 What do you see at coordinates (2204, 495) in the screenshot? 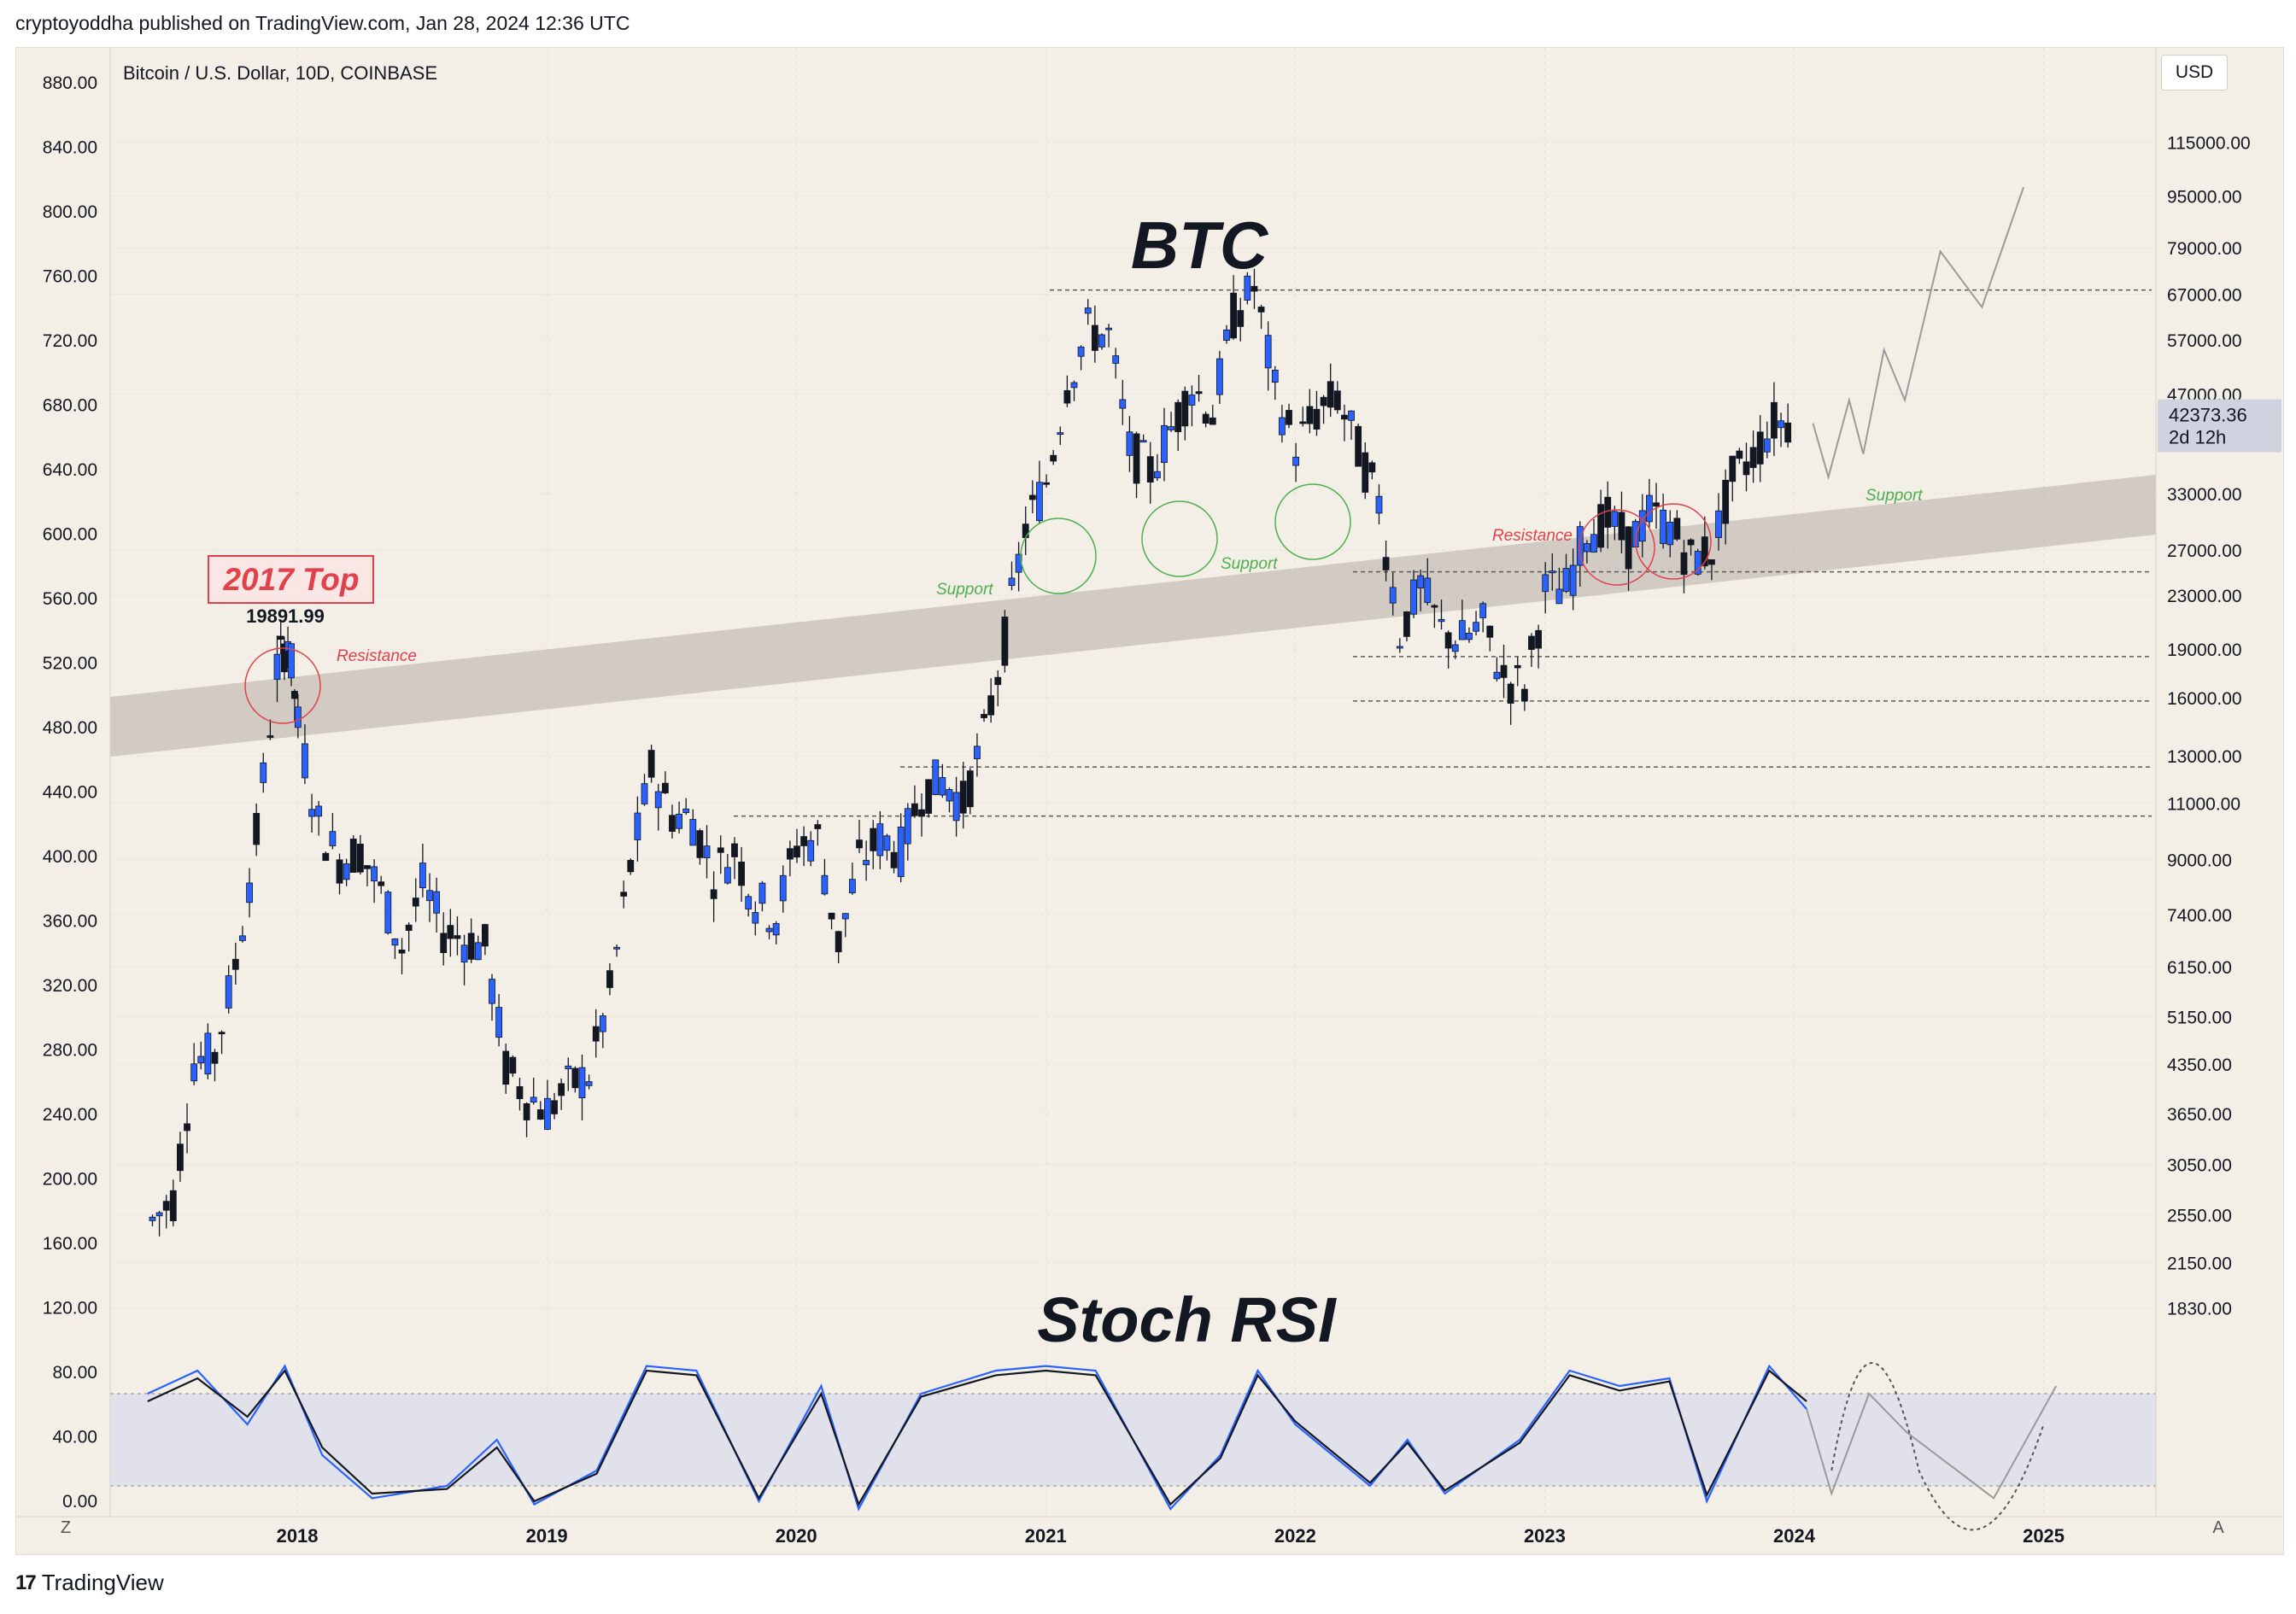
I see `right-axis-tick: 33000.00` at bounding box center [2204, 495].